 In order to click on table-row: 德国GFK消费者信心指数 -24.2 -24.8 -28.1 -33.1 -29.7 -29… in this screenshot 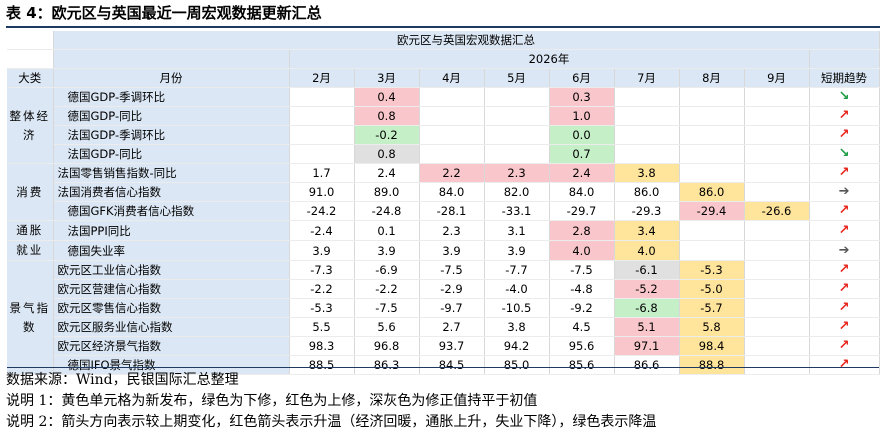, I will do `click(443, 211)`.